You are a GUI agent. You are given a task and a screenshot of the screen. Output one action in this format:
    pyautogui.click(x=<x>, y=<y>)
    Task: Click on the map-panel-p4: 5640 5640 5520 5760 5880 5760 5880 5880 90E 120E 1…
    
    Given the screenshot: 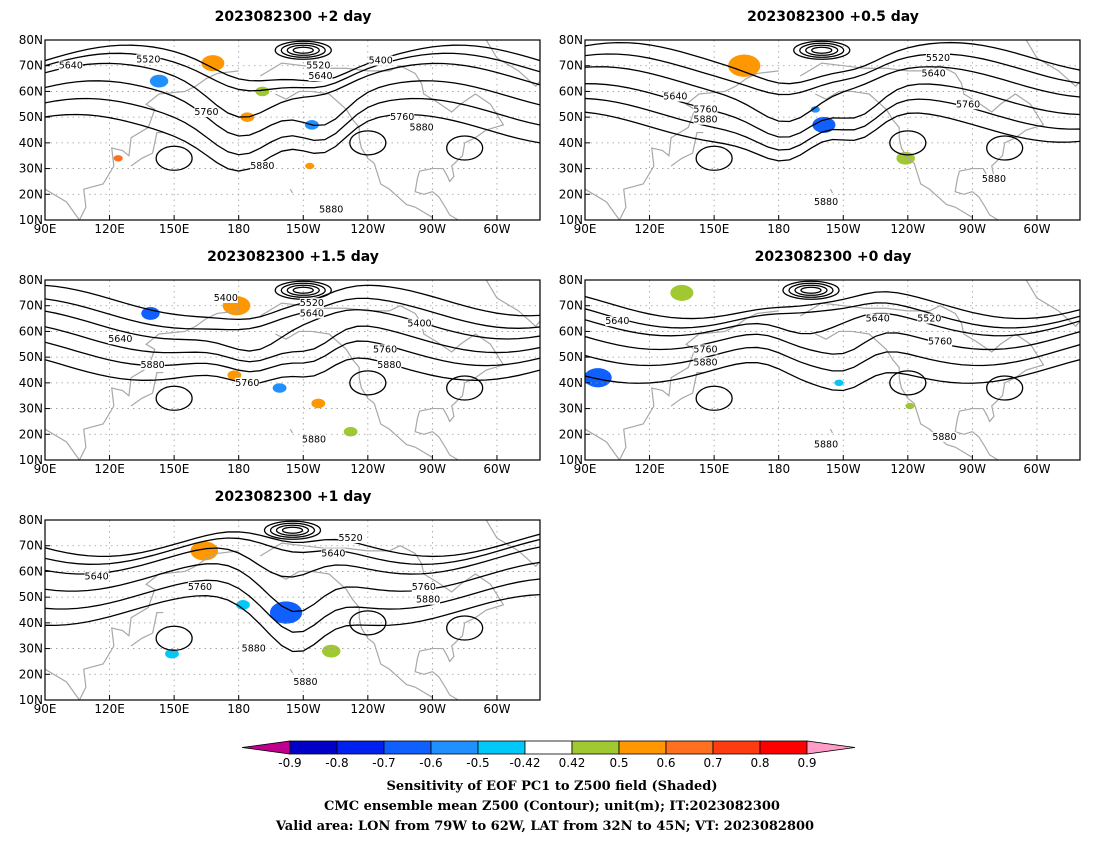 What is the action you would take?
    pyautogui.click(x=820, y=362)
    